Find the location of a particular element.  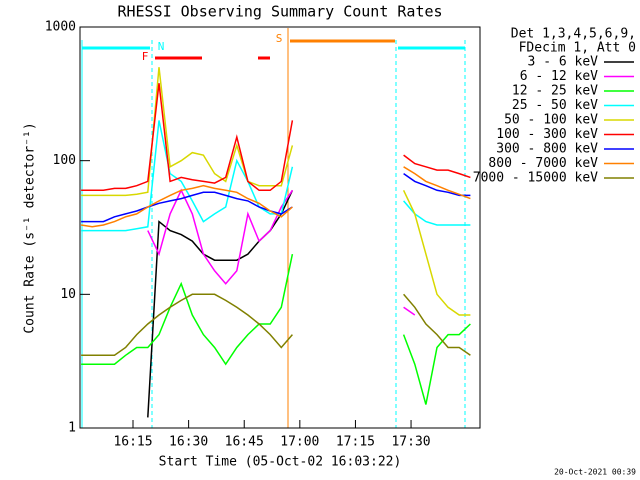

legend-label: 3 - 6 keV is located at coordinates (563, 62).